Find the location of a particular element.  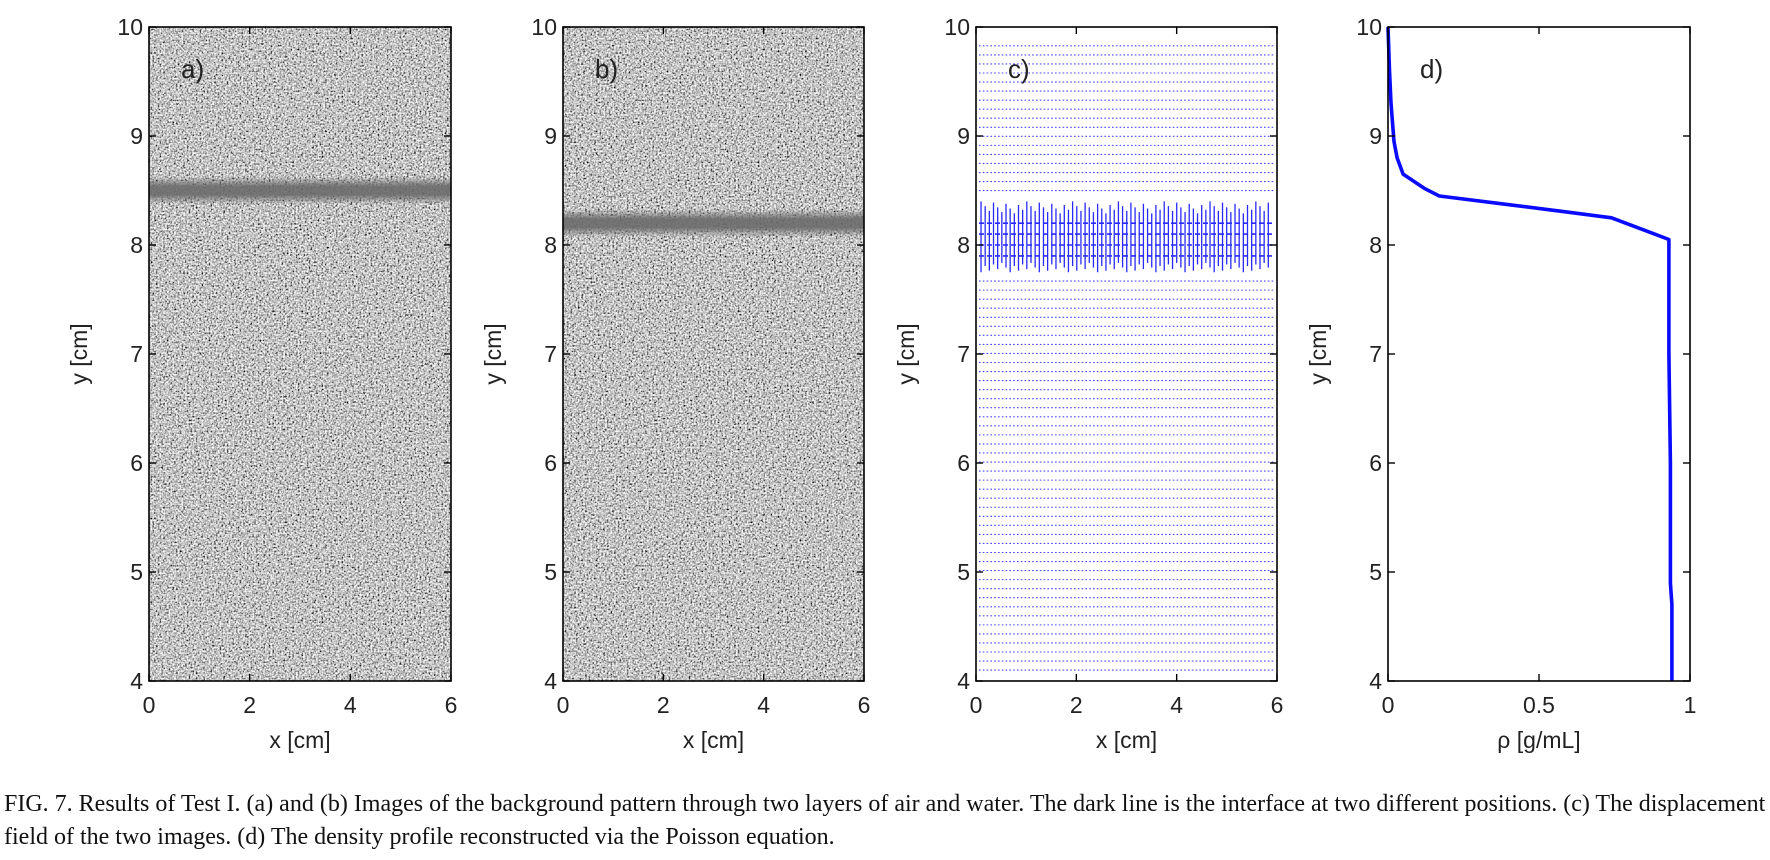

panel-label: c) is located at coordinates (1019, 69).